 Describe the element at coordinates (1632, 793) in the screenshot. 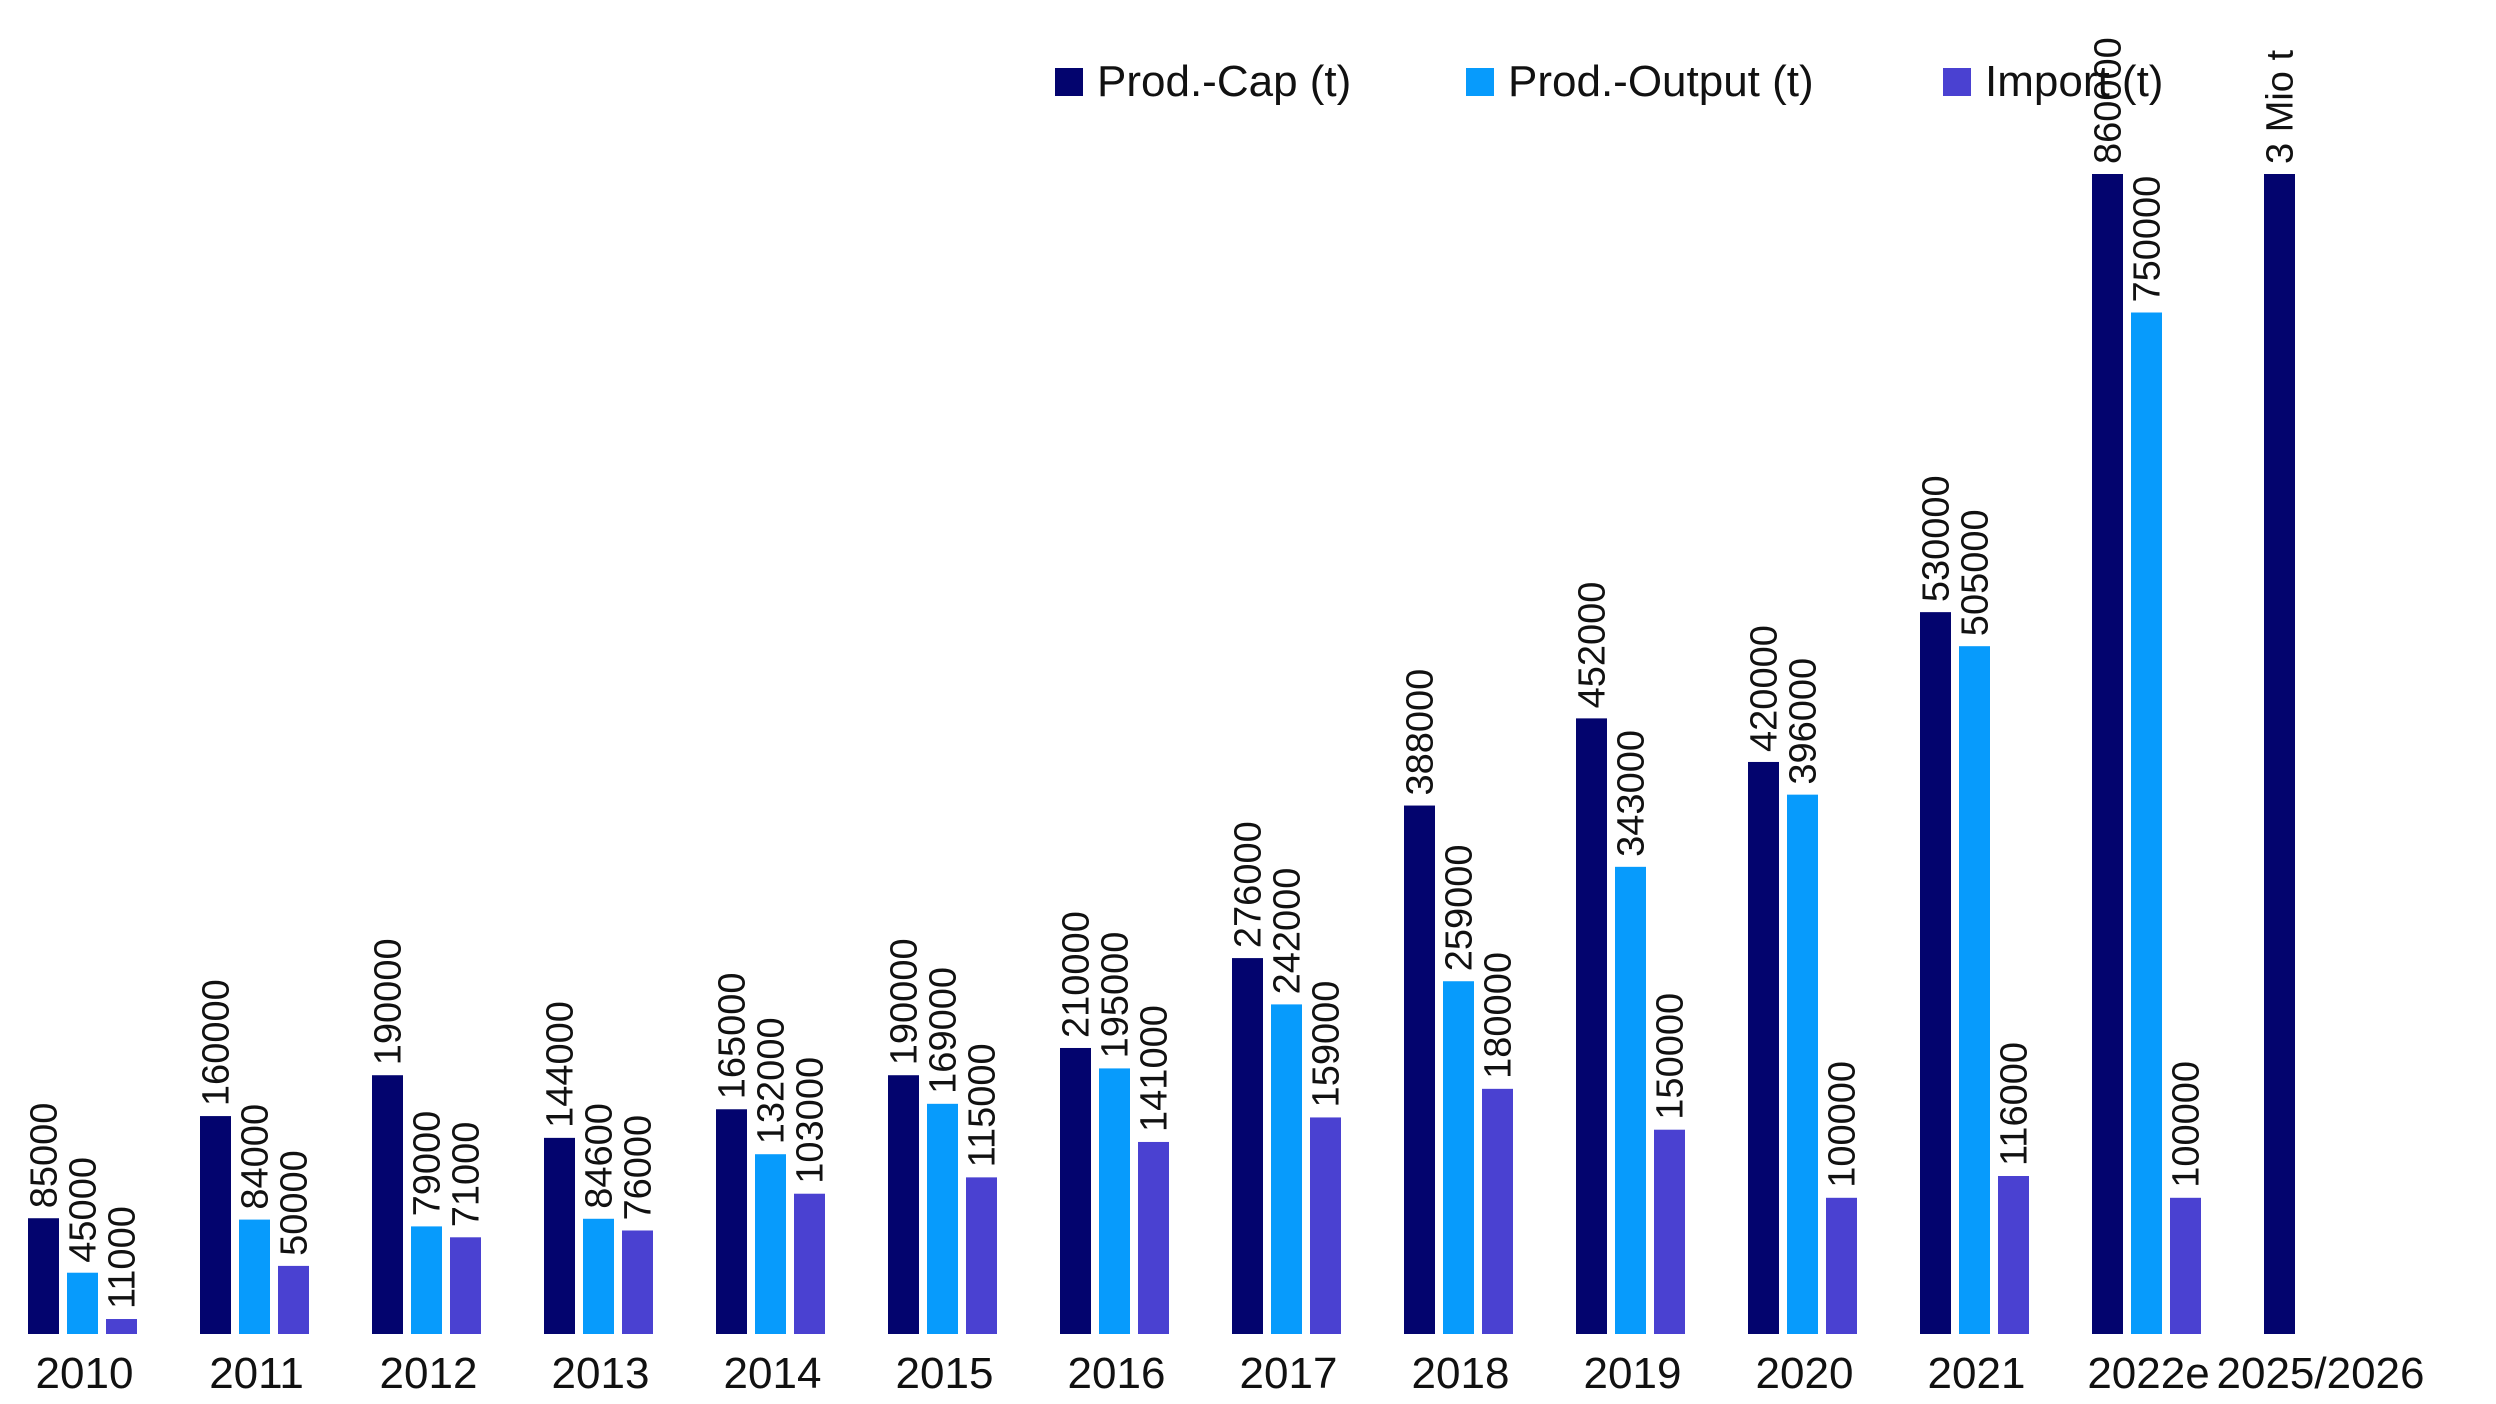

I see `value-label: 343000` at that location.